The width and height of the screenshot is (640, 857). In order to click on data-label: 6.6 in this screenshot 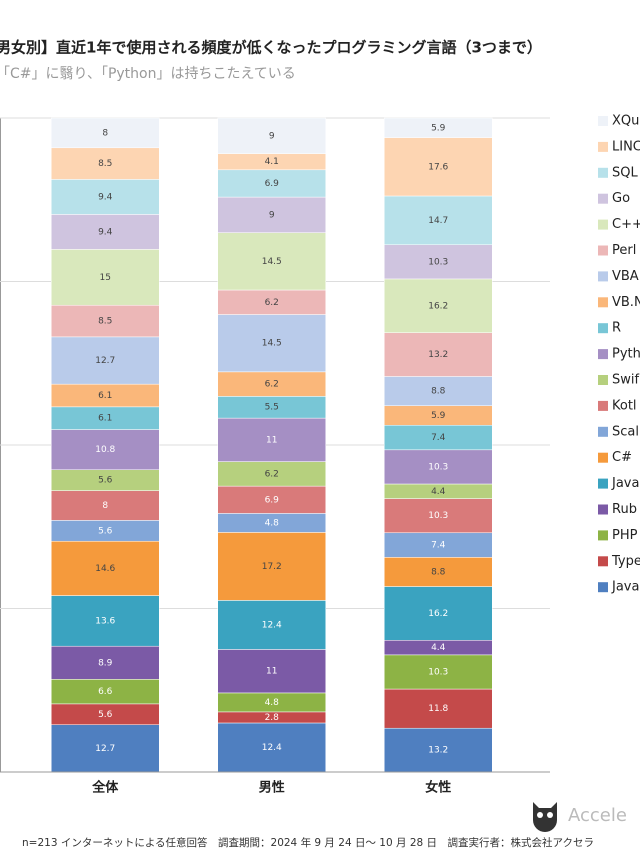, I will do `click(105, 692)`.